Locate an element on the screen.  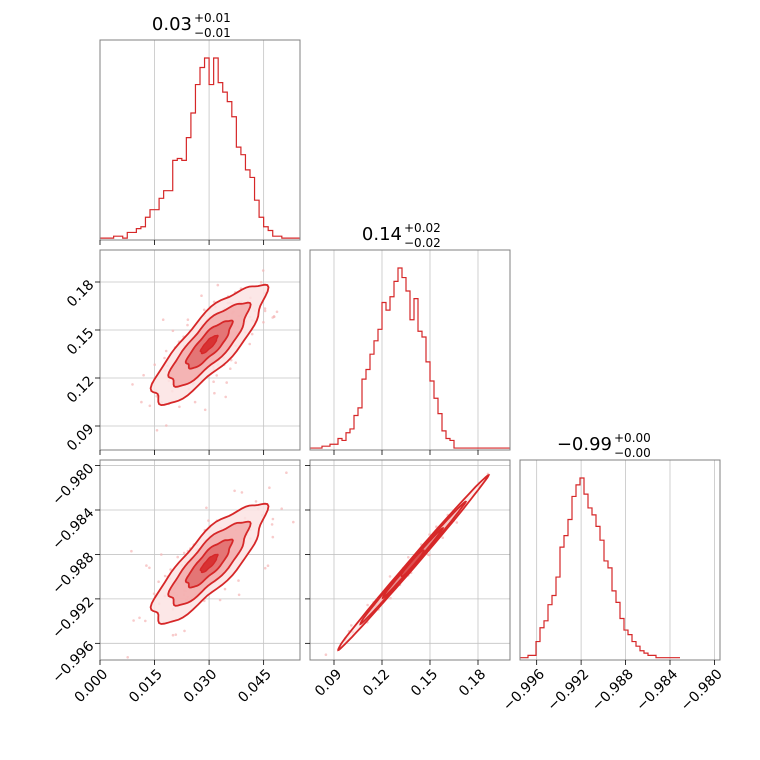
histogram-panel-1: 0.14 +0.02−0.02 is located at coordinates (410, 338).